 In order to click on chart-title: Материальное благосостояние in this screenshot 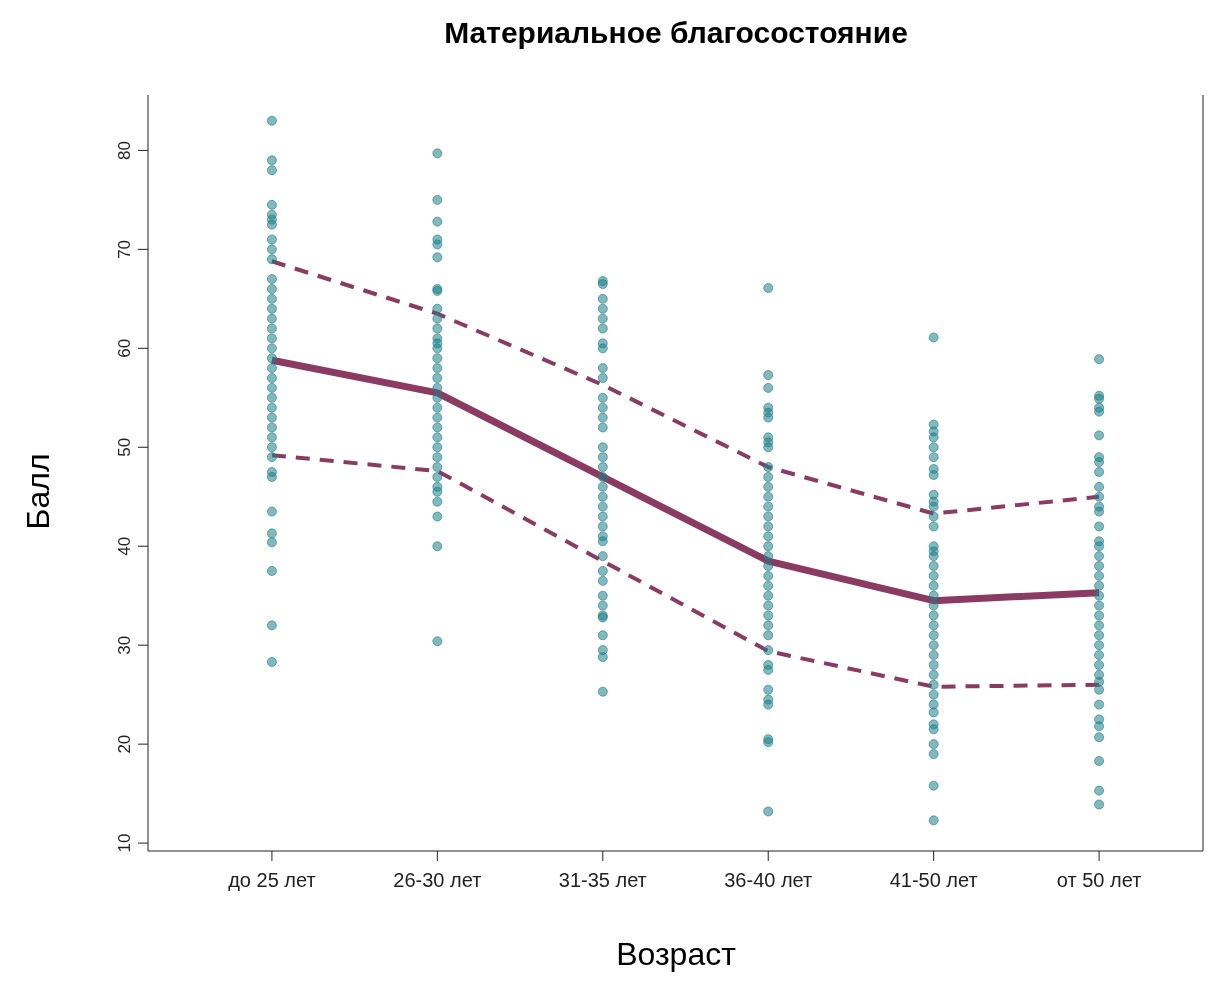, I will do `click(676, 33)`.